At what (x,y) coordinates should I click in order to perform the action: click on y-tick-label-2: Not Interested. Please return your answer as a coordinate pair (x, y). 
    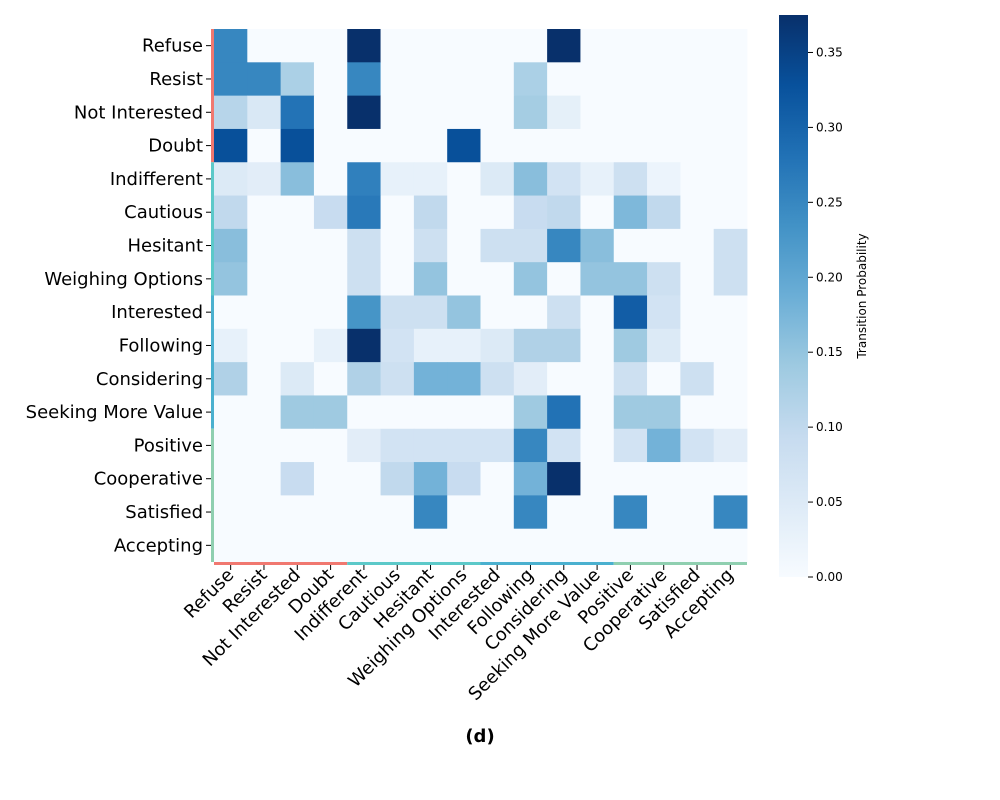
    Looking at the image, I should click on (138, 112).